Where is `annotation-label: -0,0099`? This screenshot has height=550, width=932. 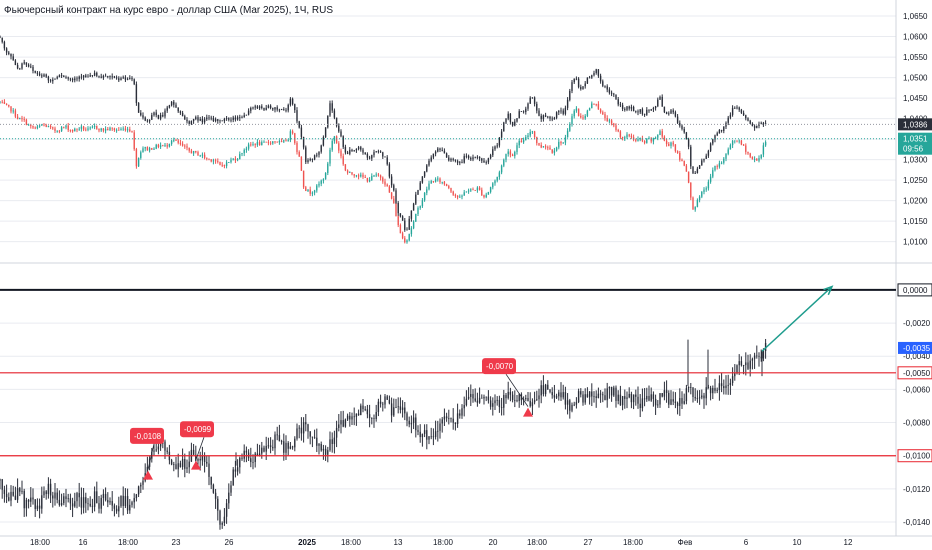
annotation-label: -0,0099 is located at coordinates (198, 429).